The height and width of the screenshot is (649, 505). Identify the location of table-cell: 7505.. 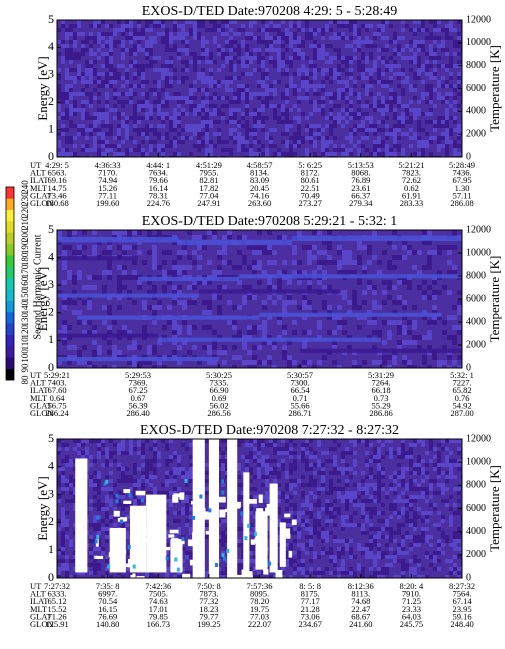
(158, 594).